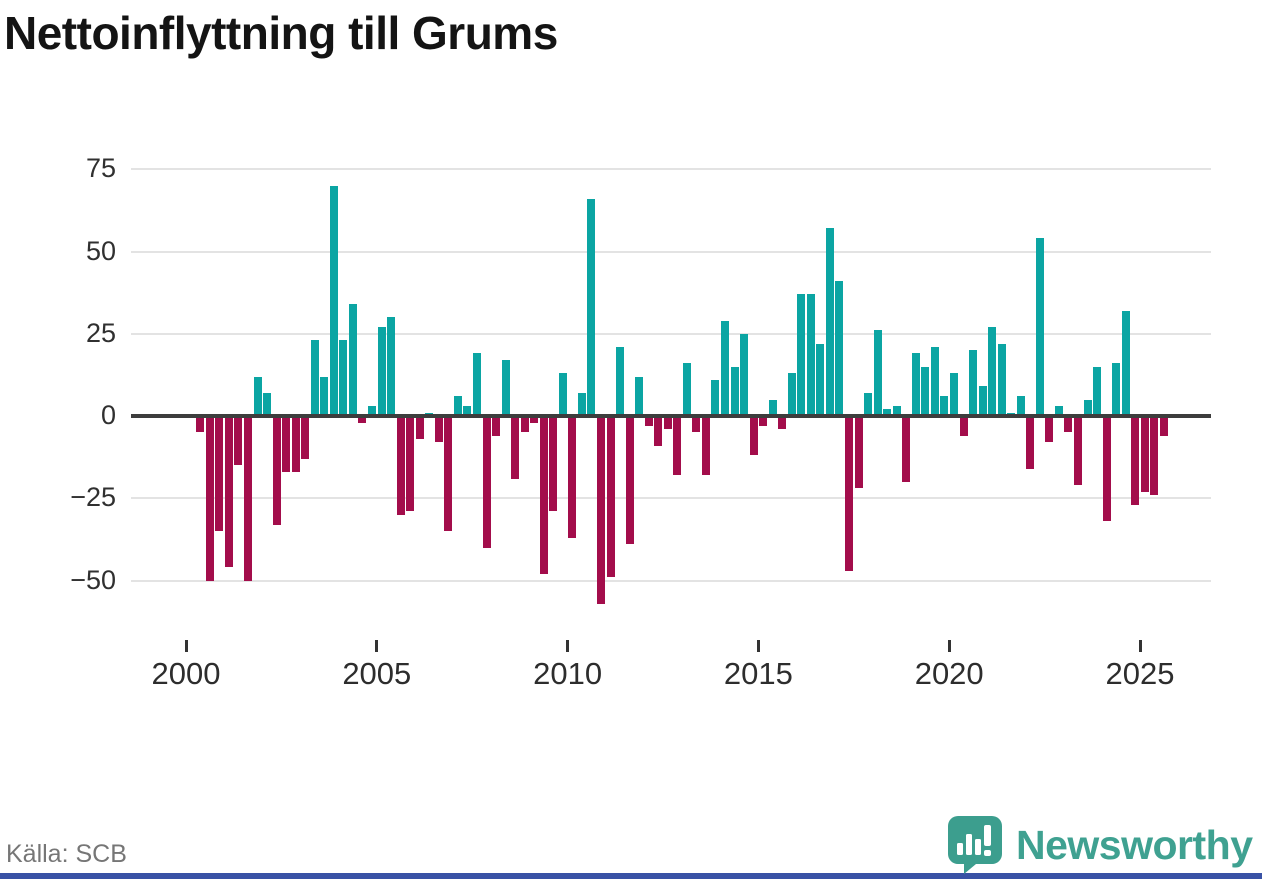 This screenshot has height=879, width=1262. Describe the element at coordinates (753, 436) in the screenshot. I see `bar-2014-q4` at that location.